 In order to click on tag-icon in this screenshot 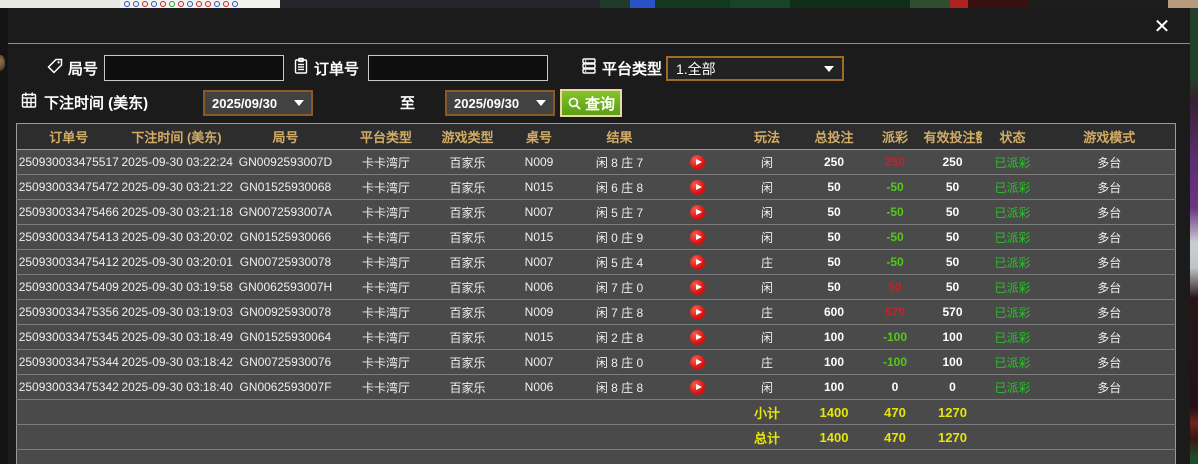, I will do `click(55, 66)`.